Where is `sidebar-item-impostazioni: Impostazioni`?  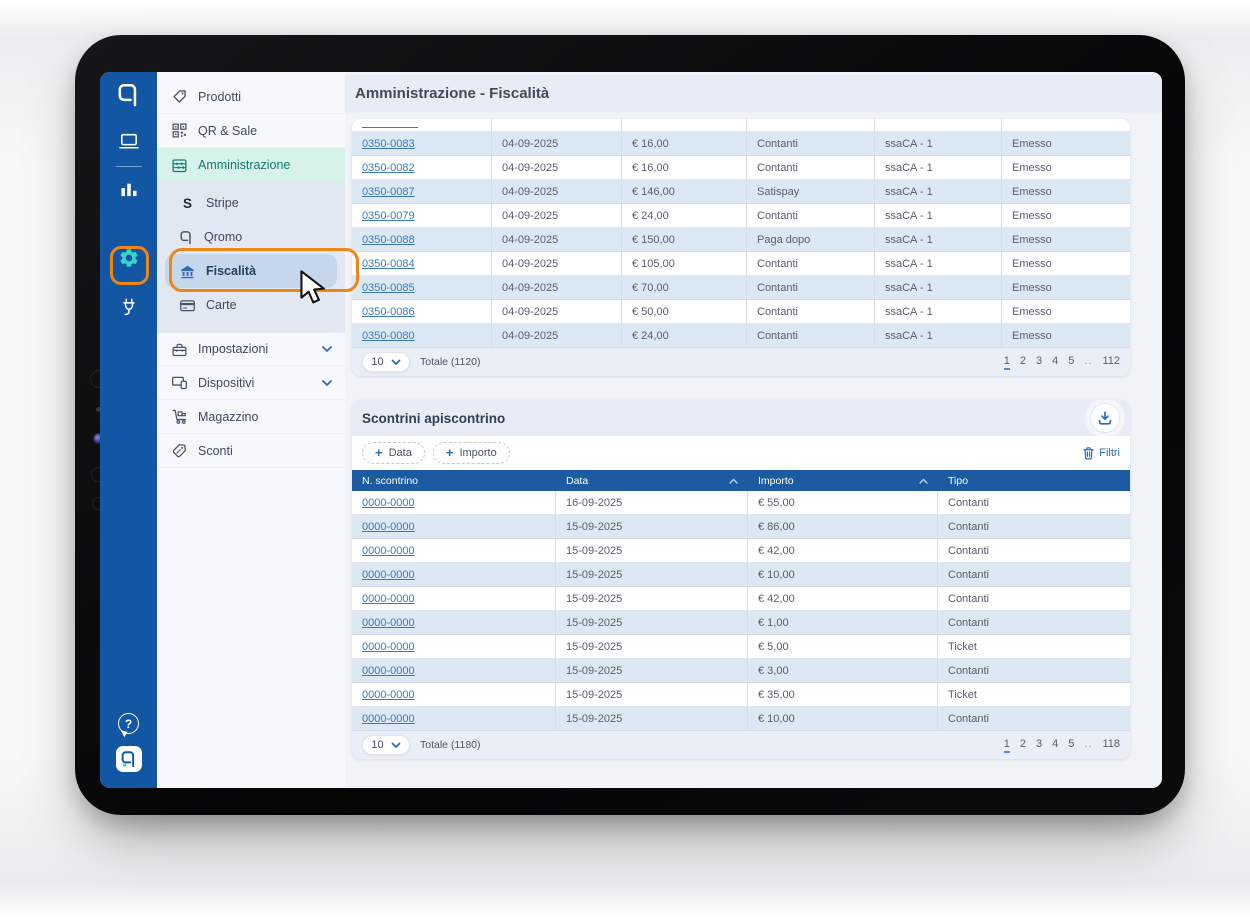 sidebar-item-impostazioni: Impostazioni is located at coordinates (251, 349).